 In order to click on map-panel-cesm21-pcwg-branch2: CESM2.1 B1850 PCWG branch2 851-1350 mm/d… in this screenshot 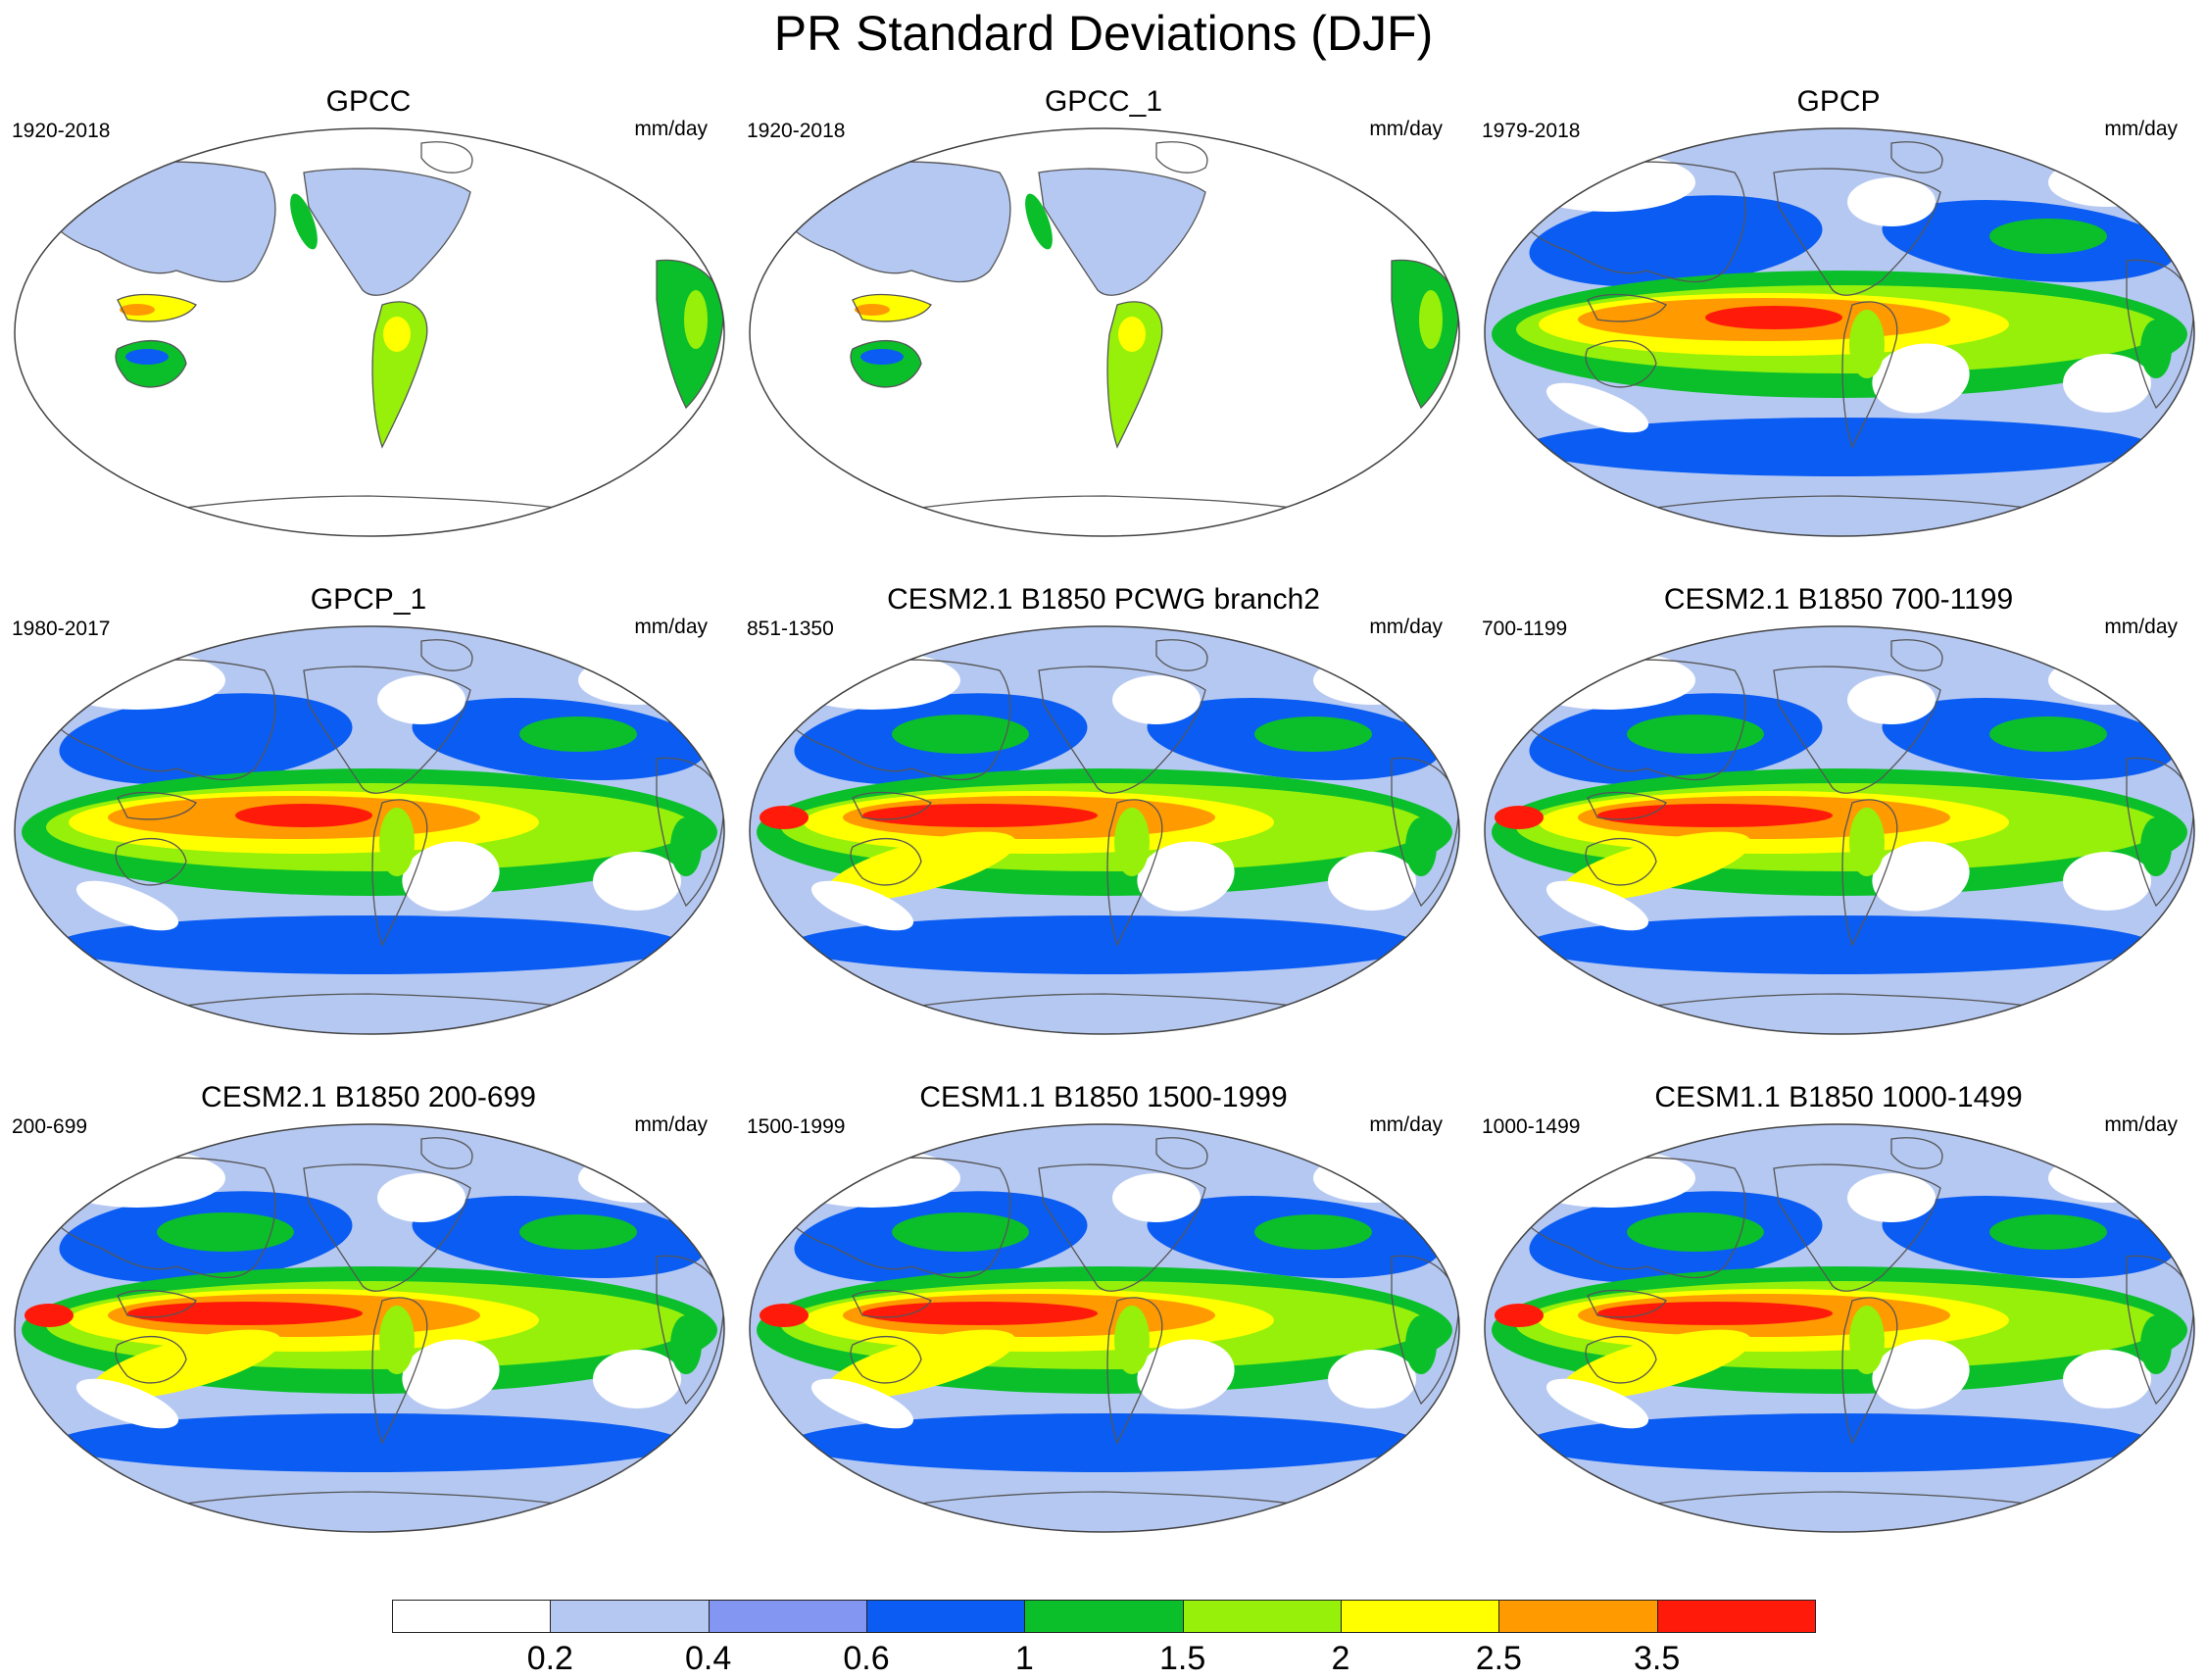, I will do `click(1103, 810)`.